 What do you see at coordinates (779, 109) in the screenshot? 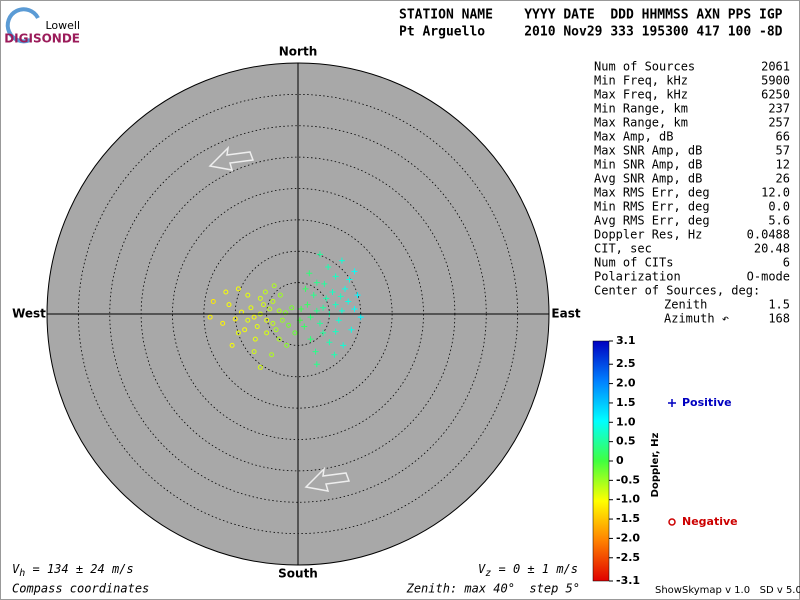
I see `stat-value: 237` at bounding box center [779, 109].